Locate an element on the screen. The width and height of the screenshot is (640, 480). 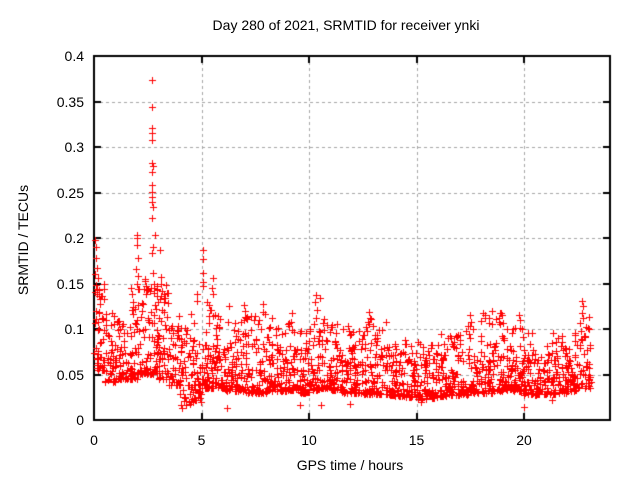
y-tick-label: 0.4 is located at coordinates (74, 56).